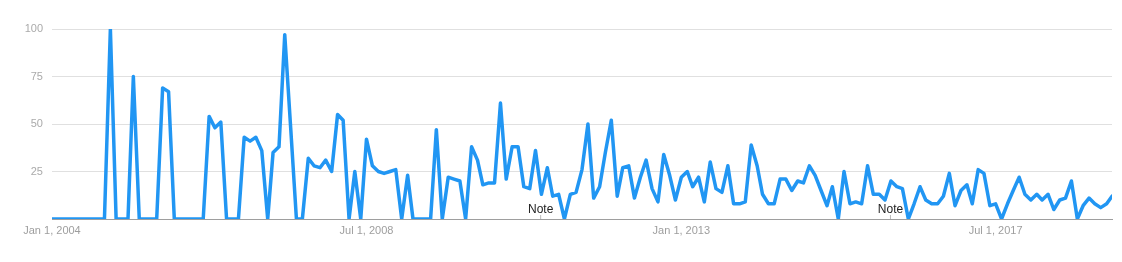 The width and height of the screenshot is (1122, 262). Describe the element at coordinates (52, 229) in the screenshot. I see `x-tick-label: Jan 1, 2004` at that location.